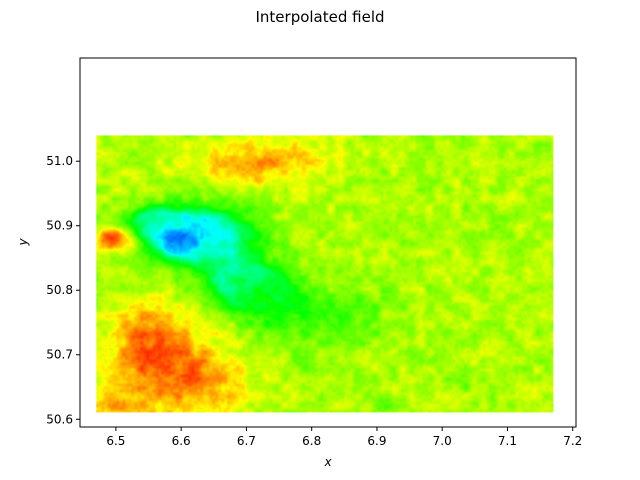 Image resolution: width=640 pixels, height=480 pixels. I want to click on y-tick-label: 50.6, so click(59, 419).